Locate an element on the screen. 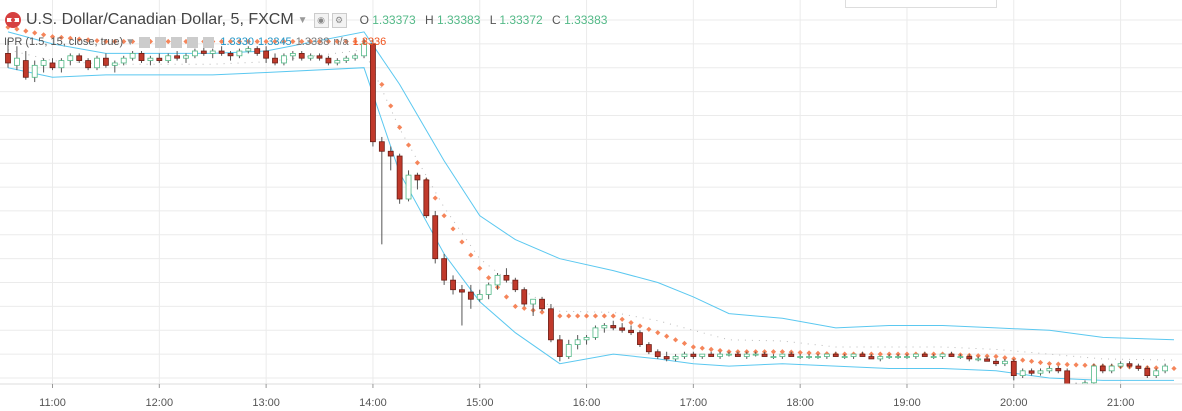  indicator-move-icon is located at coordinates (193, 42).